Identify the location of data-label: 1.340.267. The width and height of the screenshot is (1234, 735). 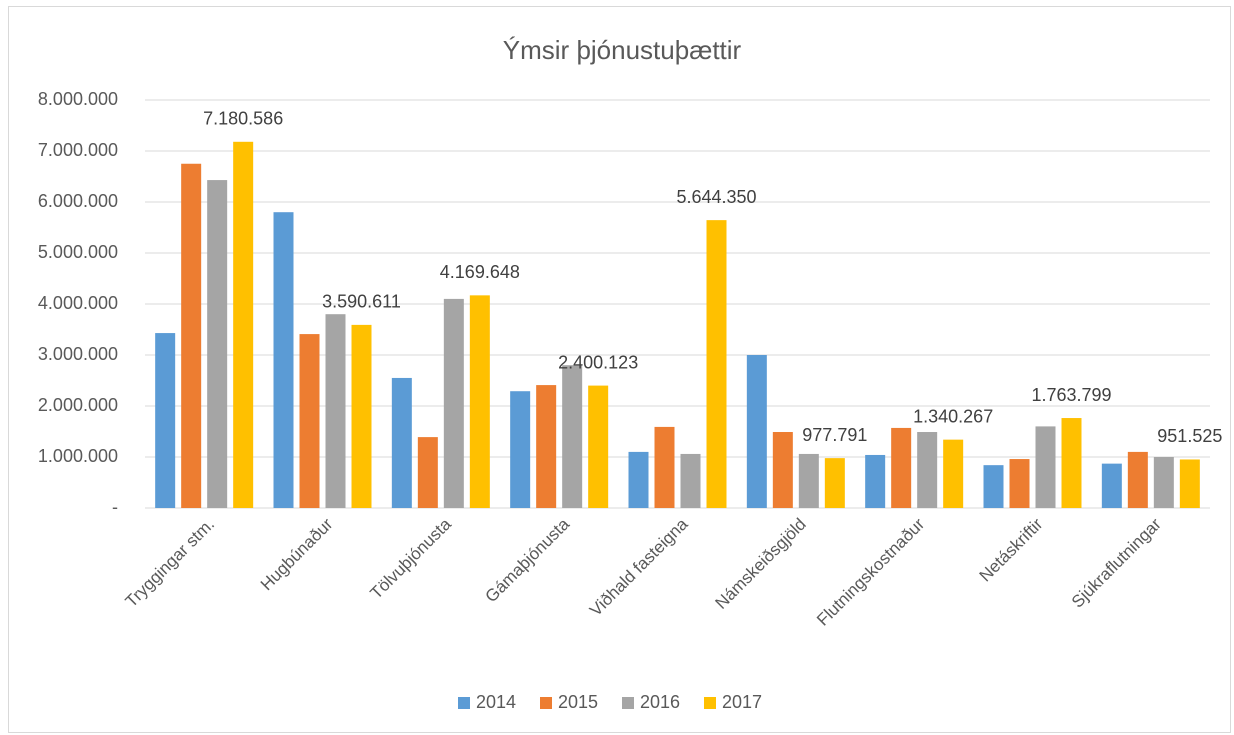
(953, 416).